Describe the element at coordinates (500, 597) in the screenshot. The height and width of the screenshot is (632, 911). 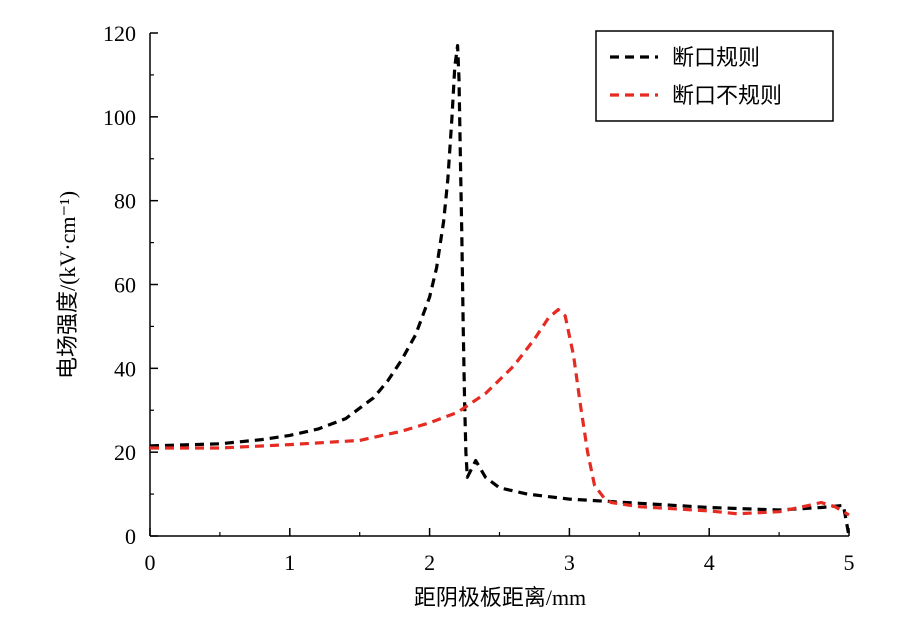
I see `x-axis-label: 距阴极板距离/mm` at that location.